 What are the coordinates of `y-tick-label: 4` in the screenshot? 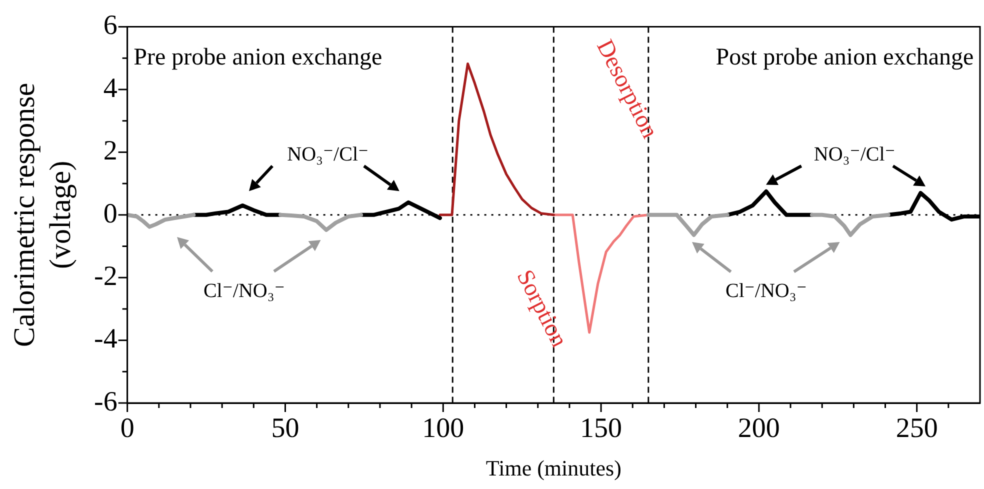 It's located at (110, 88).